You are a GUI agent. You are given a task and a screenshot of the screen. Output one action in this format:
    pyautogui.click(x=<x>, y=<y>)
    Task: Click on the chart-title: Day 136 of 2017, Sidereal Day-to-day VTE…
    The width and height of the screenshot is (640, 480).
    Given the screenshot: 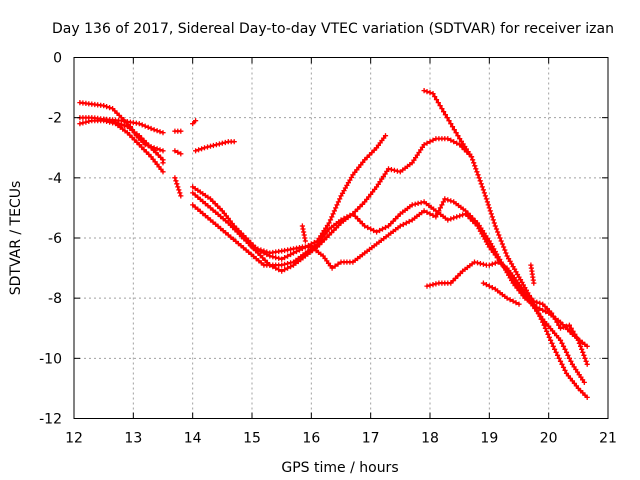 What is the action you would take?
    pyautogui.click(x=333, y=29)
    